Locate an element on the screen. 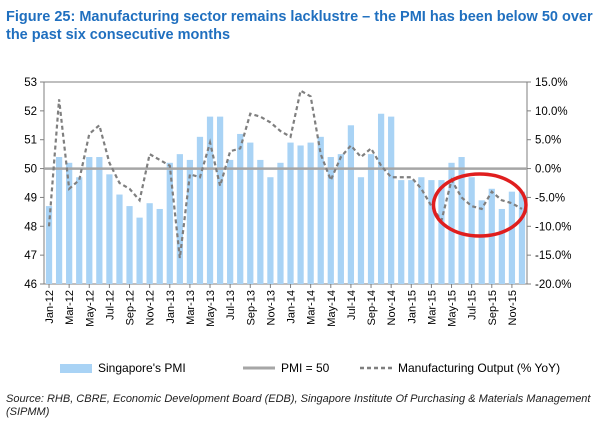  legend-item-output: Manufacturing Output (% YoY) is located at coordinates (470, 368).